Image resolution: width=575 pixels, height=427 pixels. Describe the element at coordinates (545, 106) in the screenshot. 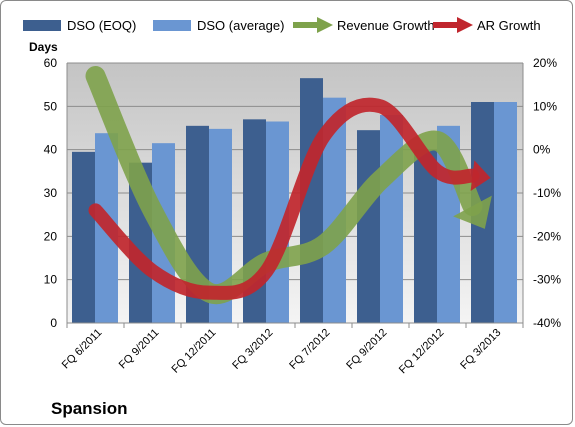

I see `y2-tick-label: 10%` at that location.